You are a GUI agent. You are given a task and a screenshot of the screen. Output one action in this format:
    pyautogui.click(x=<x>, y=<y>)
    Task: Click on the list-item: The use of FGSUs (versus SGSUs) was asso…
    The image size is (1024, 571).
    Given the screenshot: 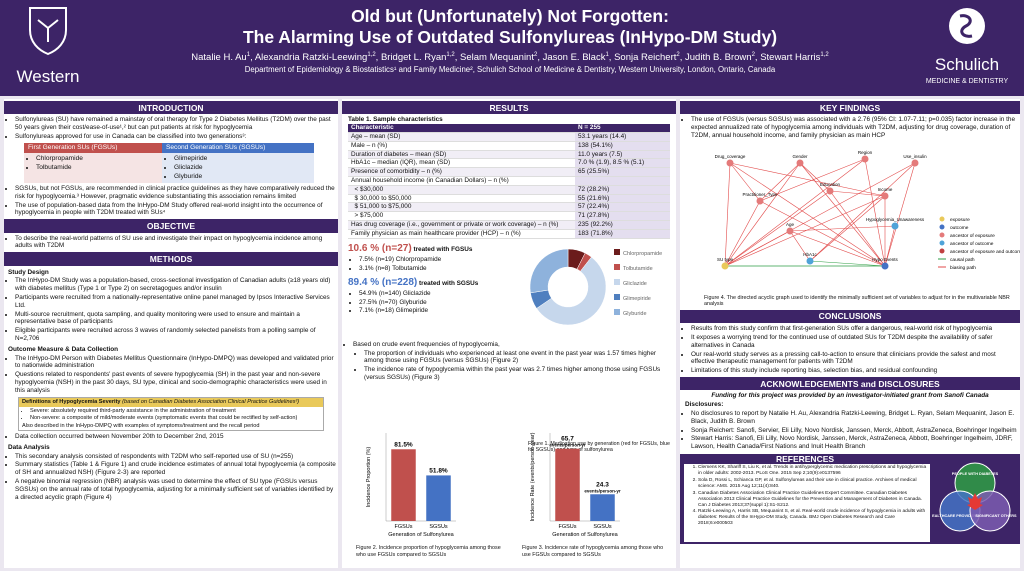 What is the action you would take?
    pyautogui.click(x=855, y=127)
    